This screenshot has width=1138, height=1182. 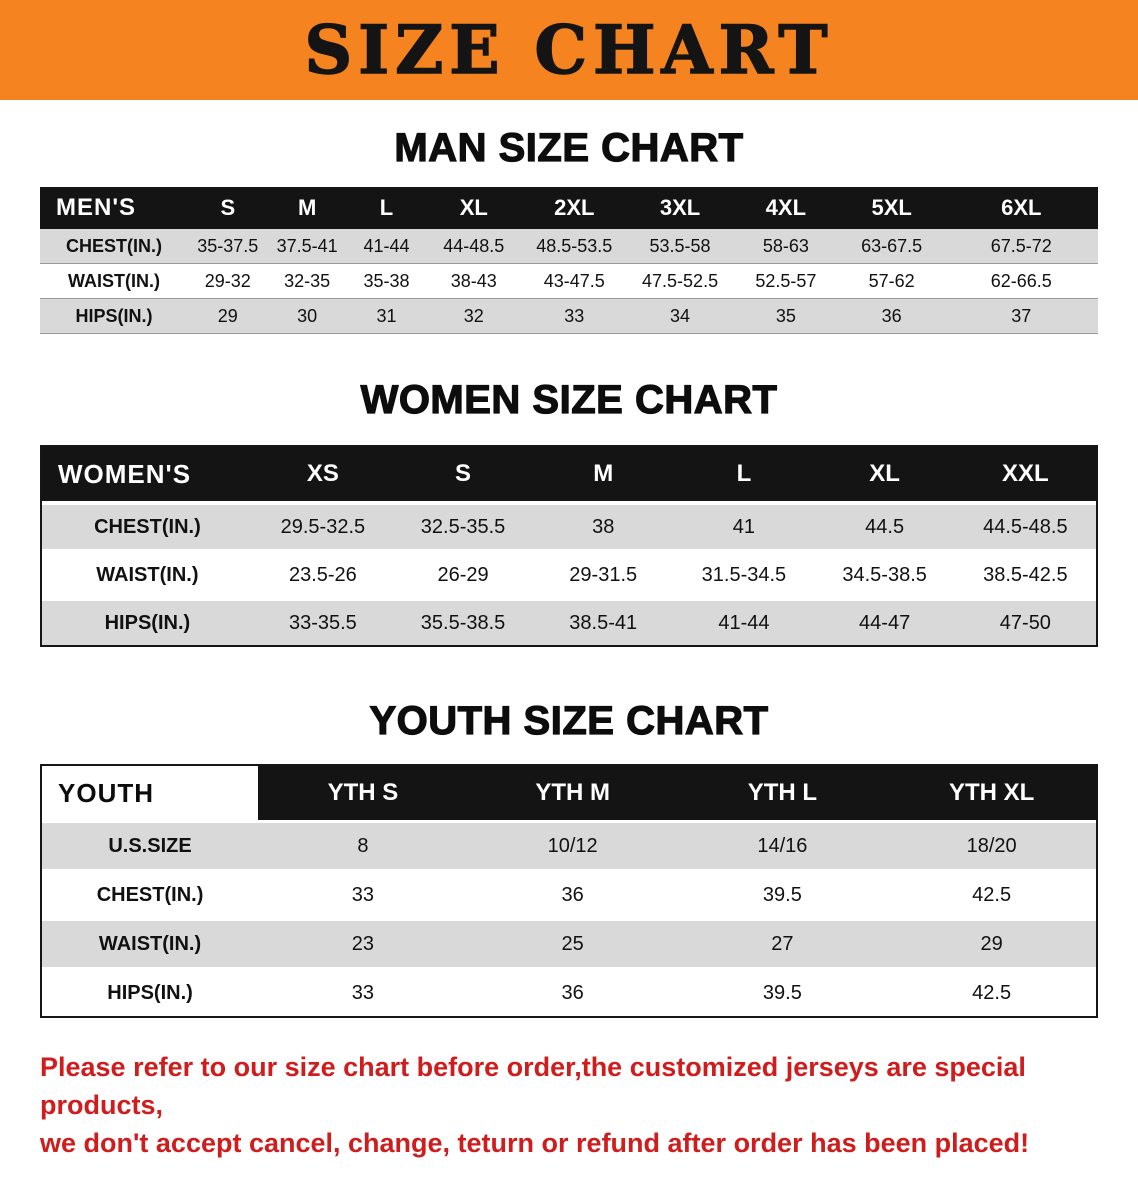 I want to click on women-section-heading: WOMEN SIZE CHART, so click(x=569, y=399).